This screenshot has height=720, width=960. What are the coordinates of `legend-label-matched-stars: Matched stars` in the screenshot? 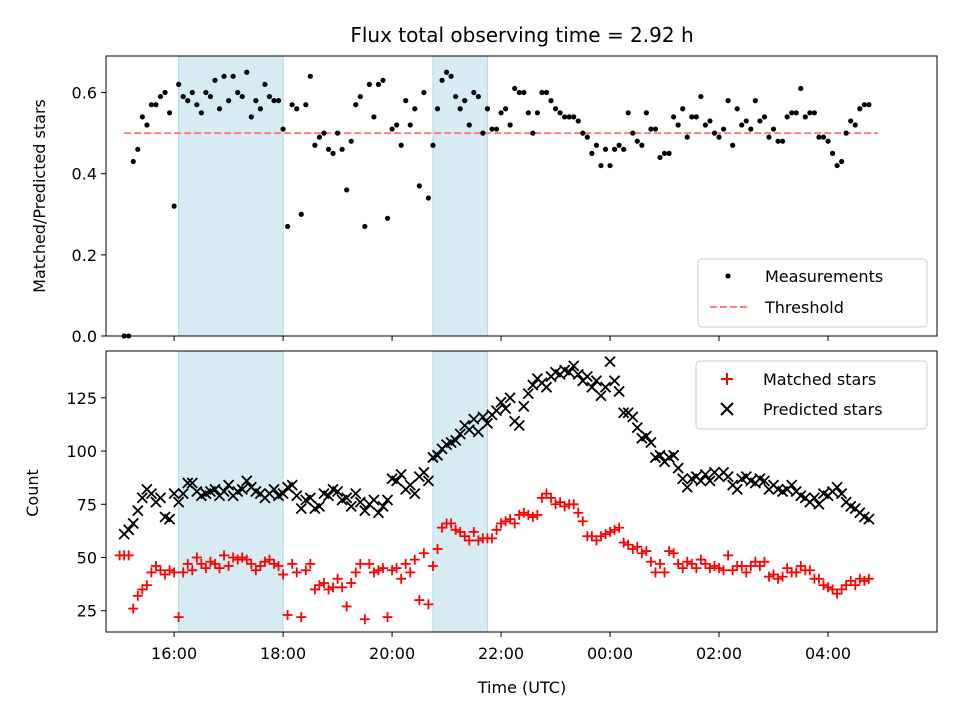 It's located at (819, 379).